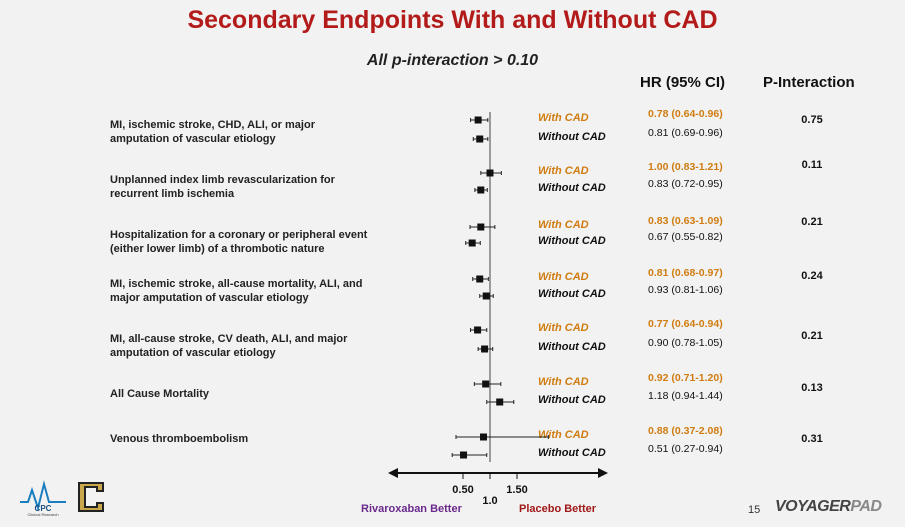 The width and height of the screenshot is (905, 527). I want to click on p-interaction-value: 0.75, so click(812, 120).